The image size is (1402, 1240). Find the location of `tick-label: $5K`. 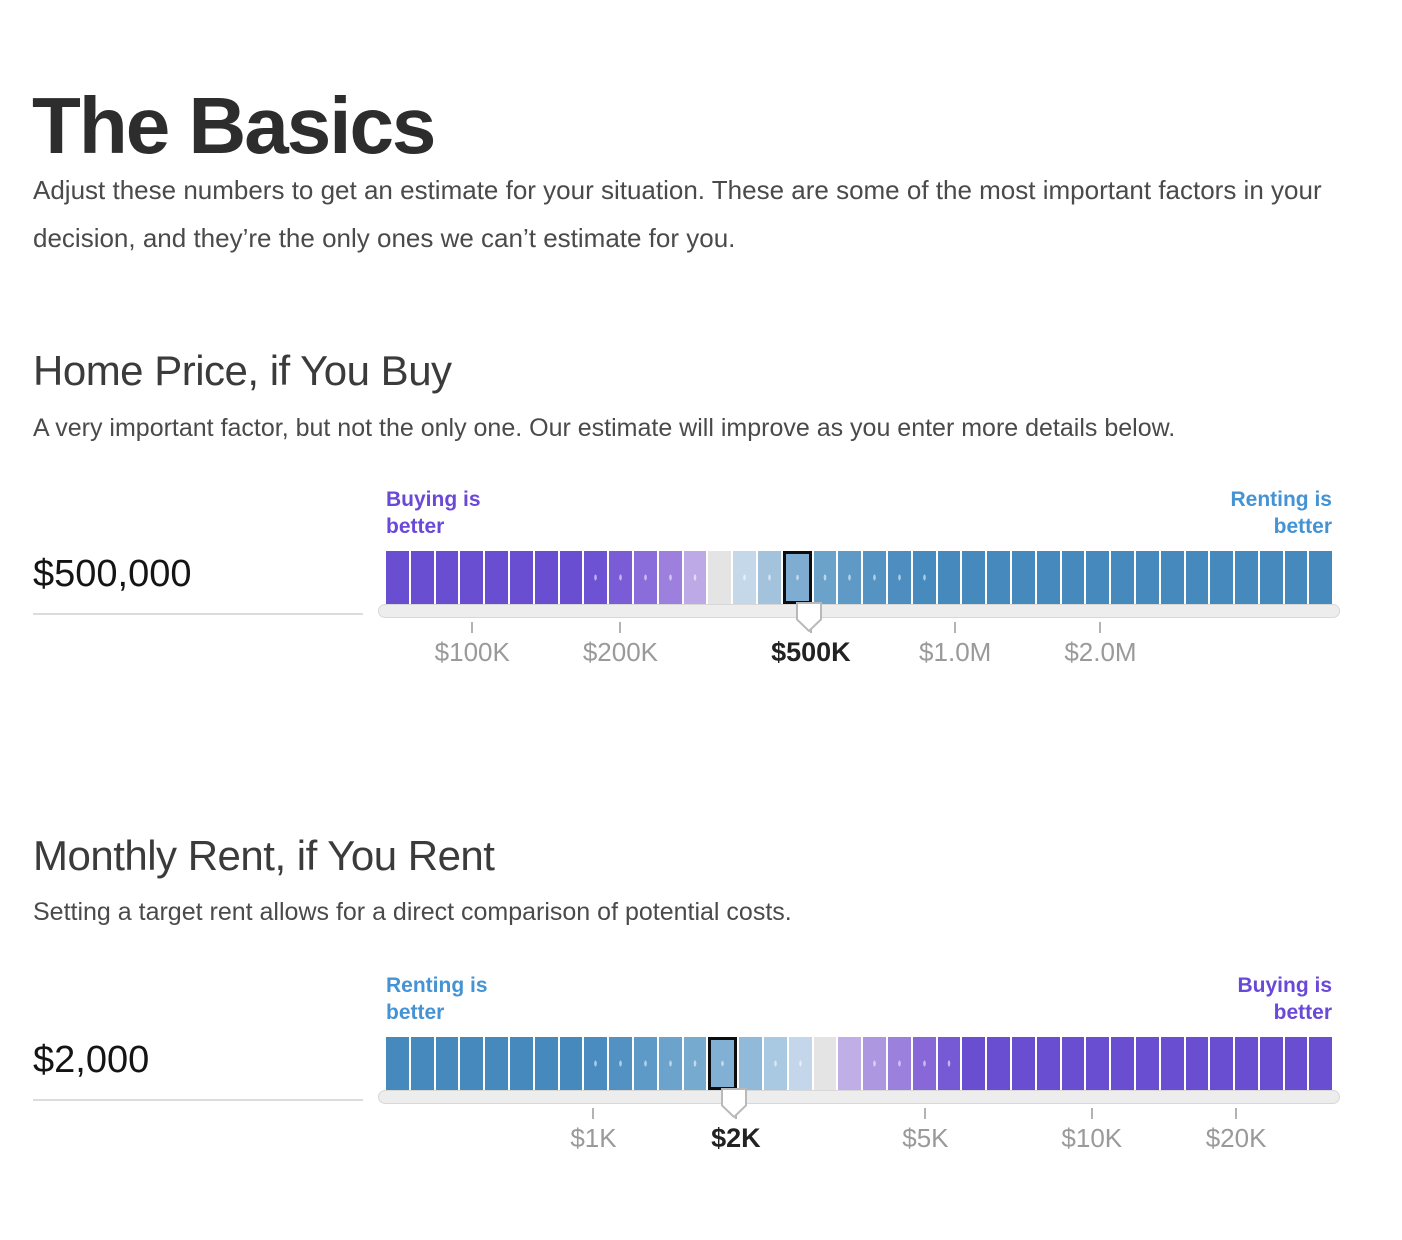

tick-label: $5K is located at coordinates (925, 1138).